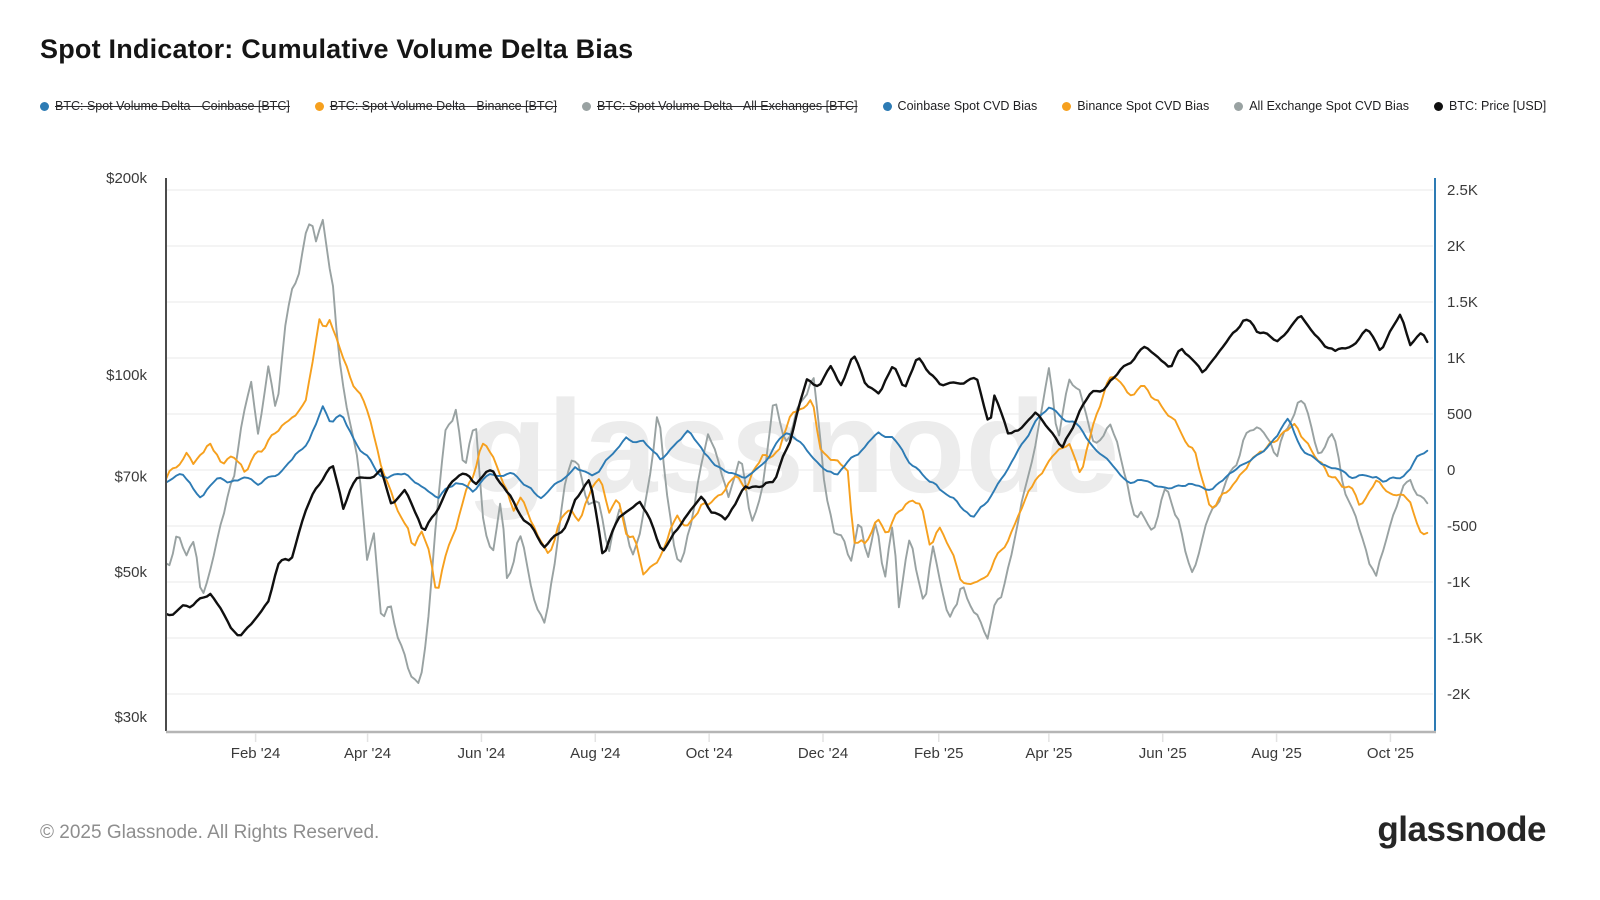 This screenshot has width=1600, height=900. I want to click on y-axis-right-tick-label: 500, so click(1459, 414).